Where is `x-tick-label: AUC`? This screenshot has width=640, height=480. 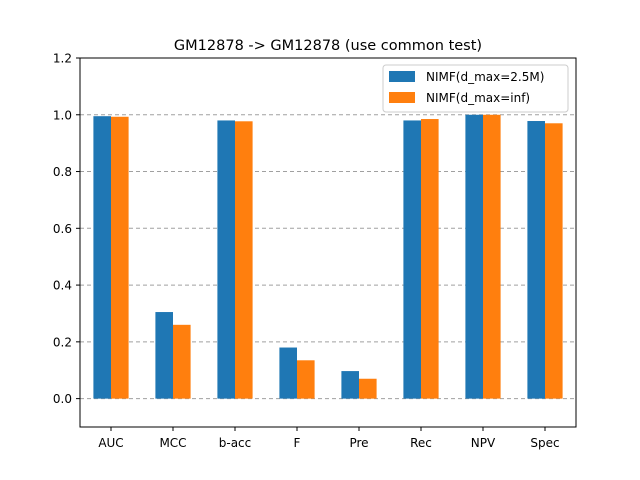 x-tick-label: AUC is located at coordinates (110, 443).